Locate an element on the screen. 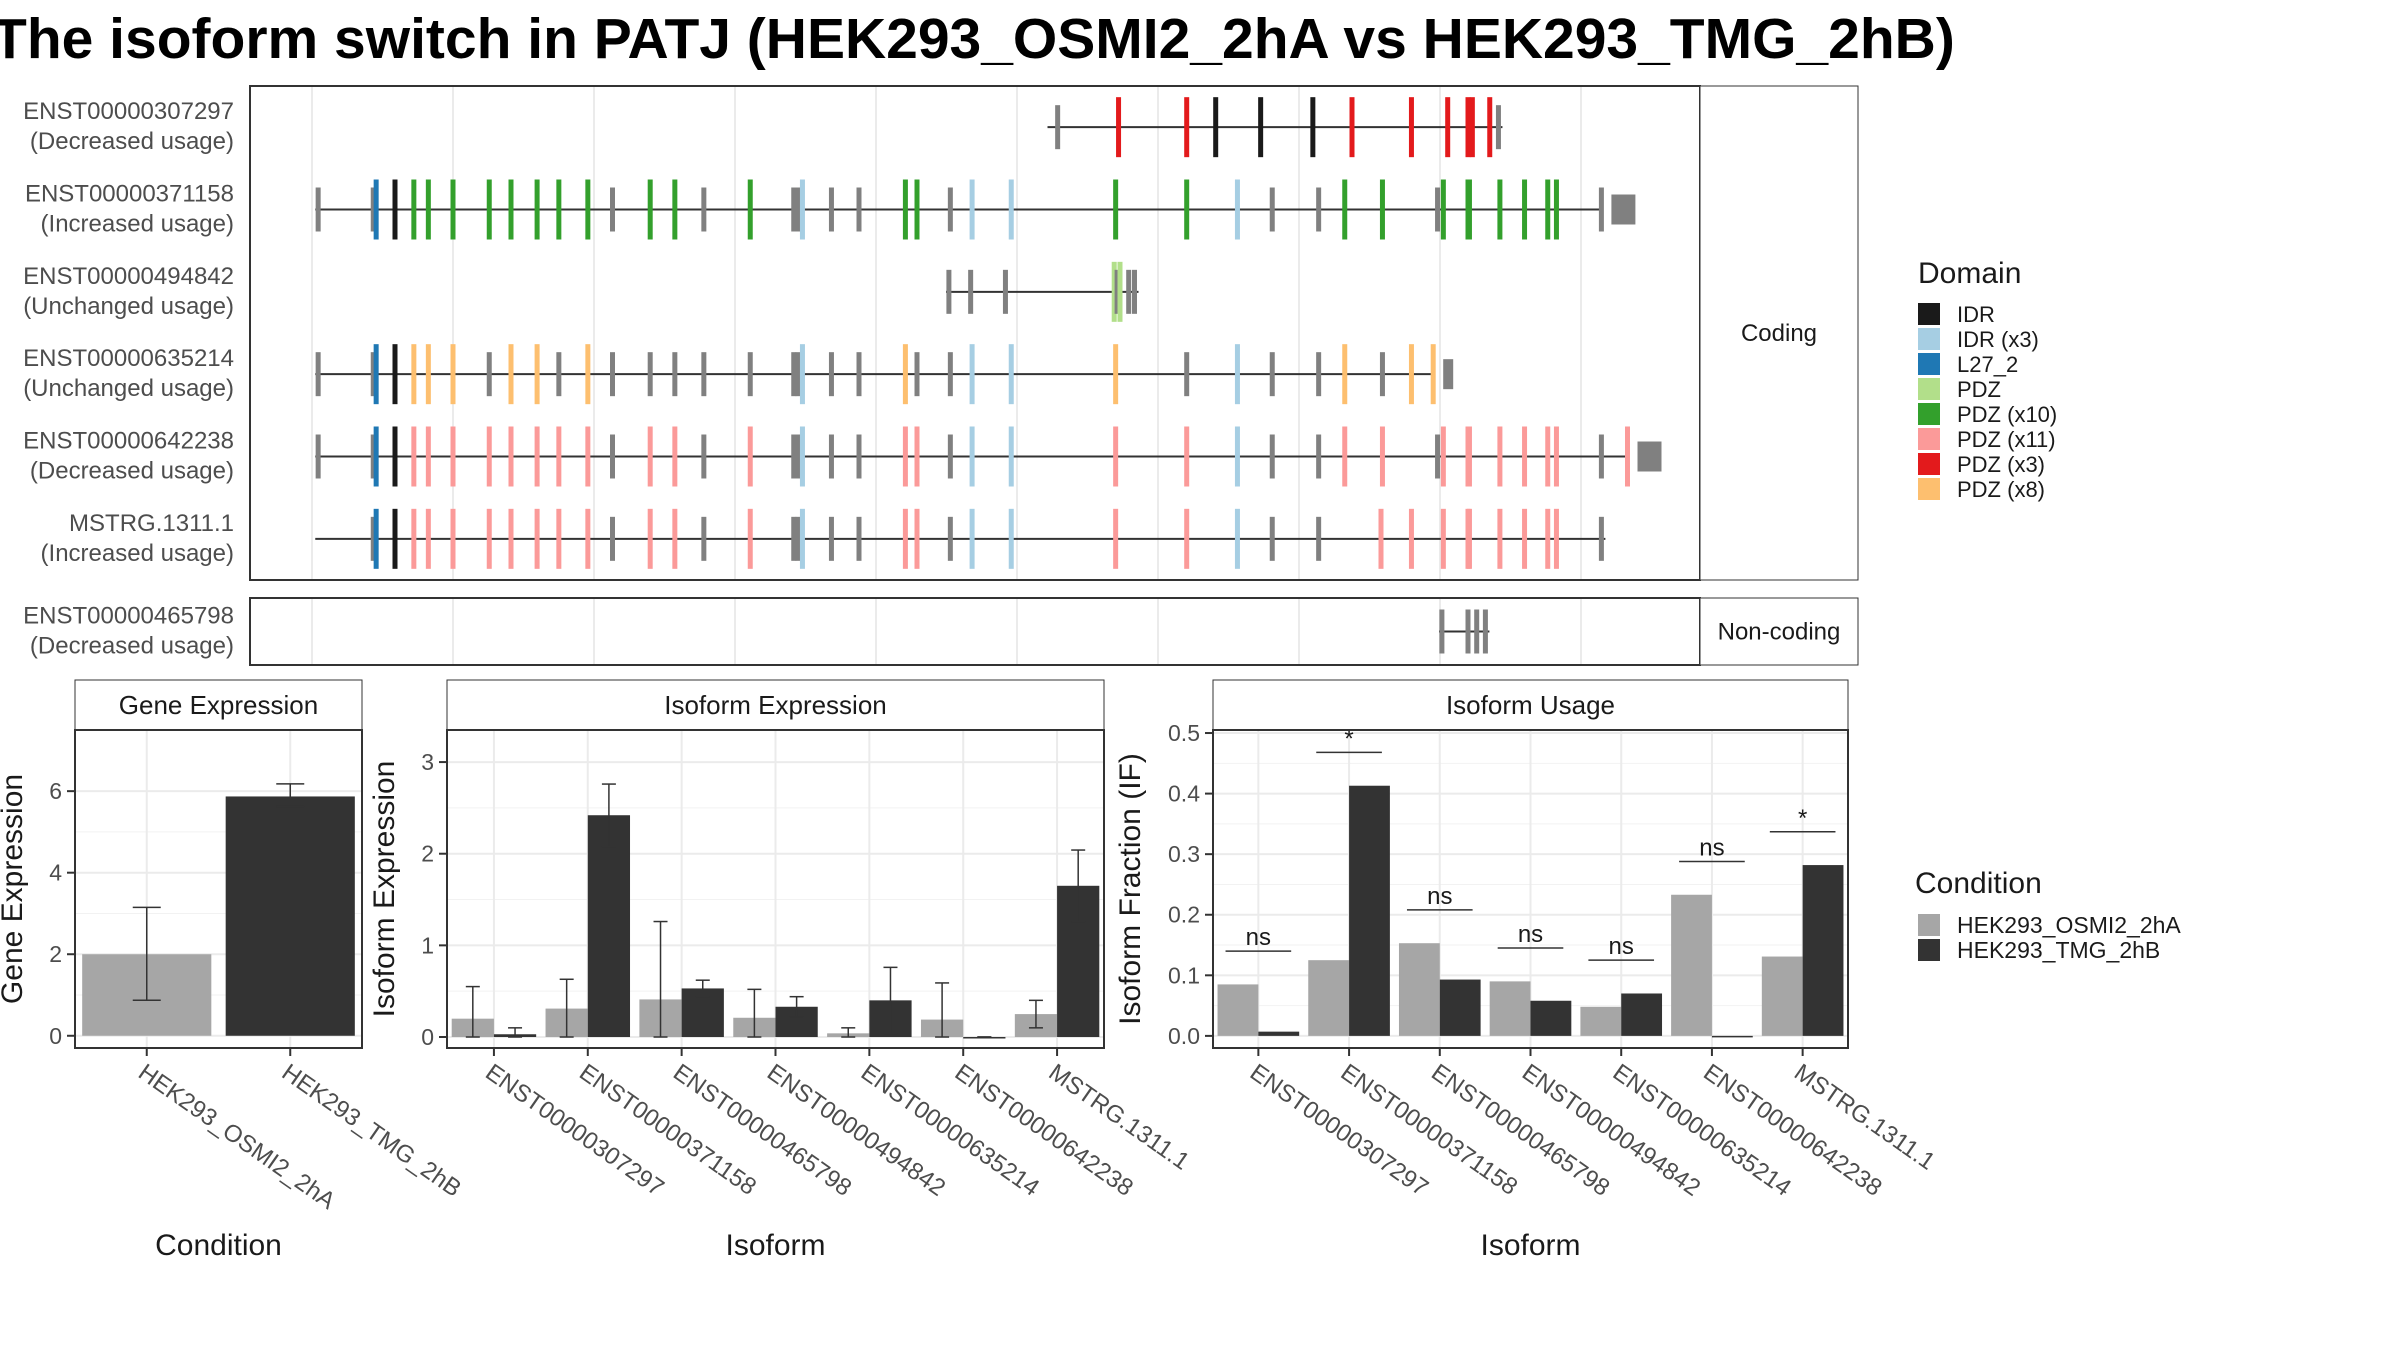 Image resolution: width=2400 pixels, height=1350 pixels. transcript-id-label: MSTRG.1311.1 is located at coordinates (151, 523).